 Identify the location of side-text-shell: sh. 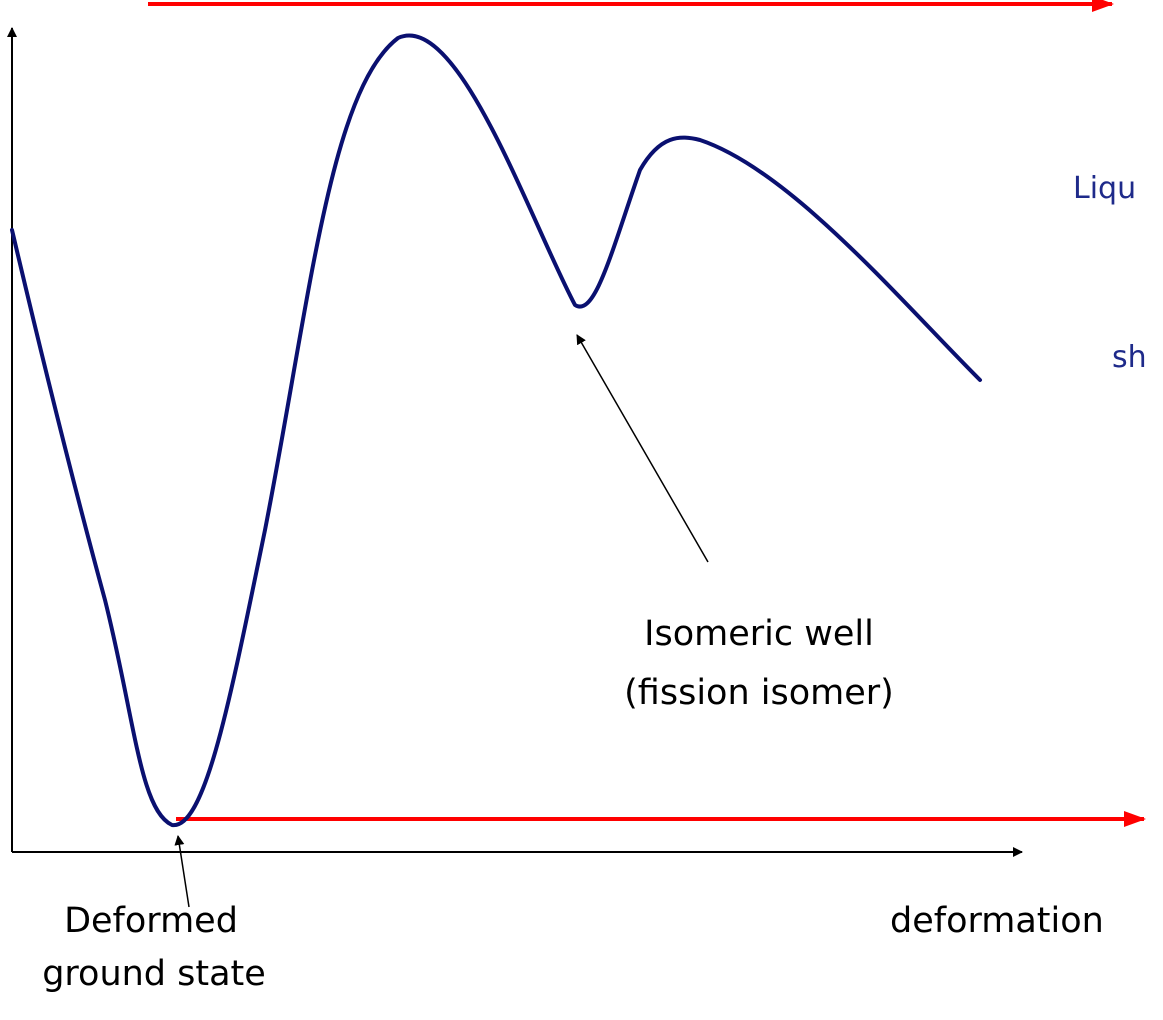
(1129, 357).